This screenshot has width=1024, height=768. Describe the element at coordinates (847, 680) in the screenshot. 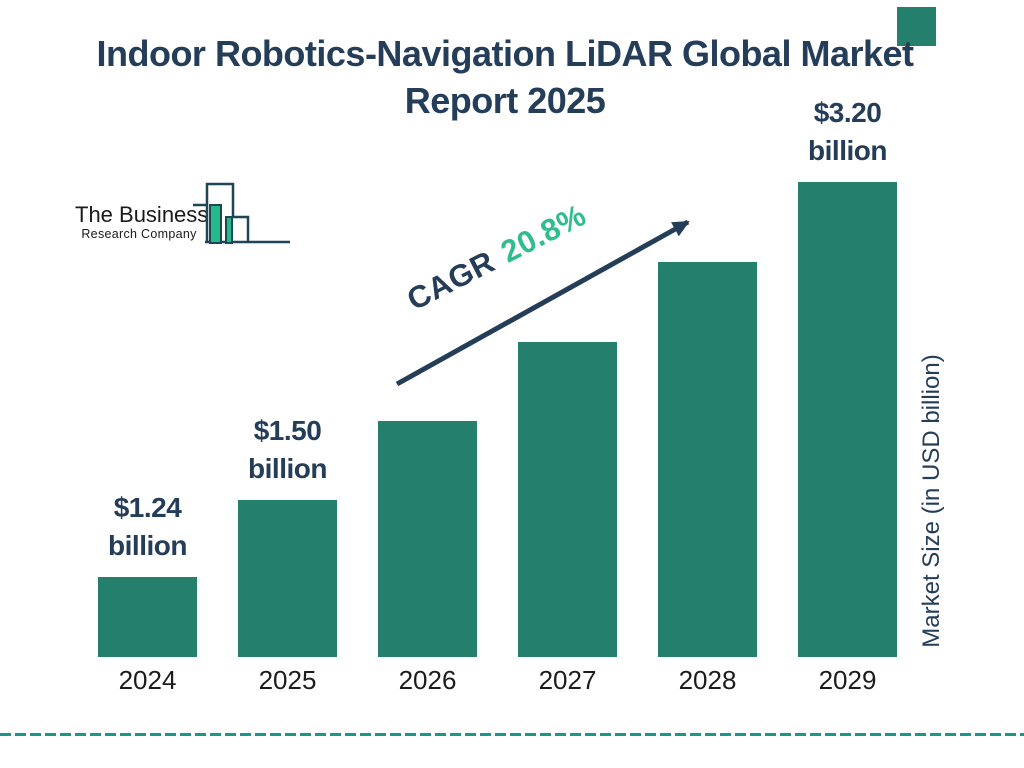

I see `year-label-2029: 2029` at that location.